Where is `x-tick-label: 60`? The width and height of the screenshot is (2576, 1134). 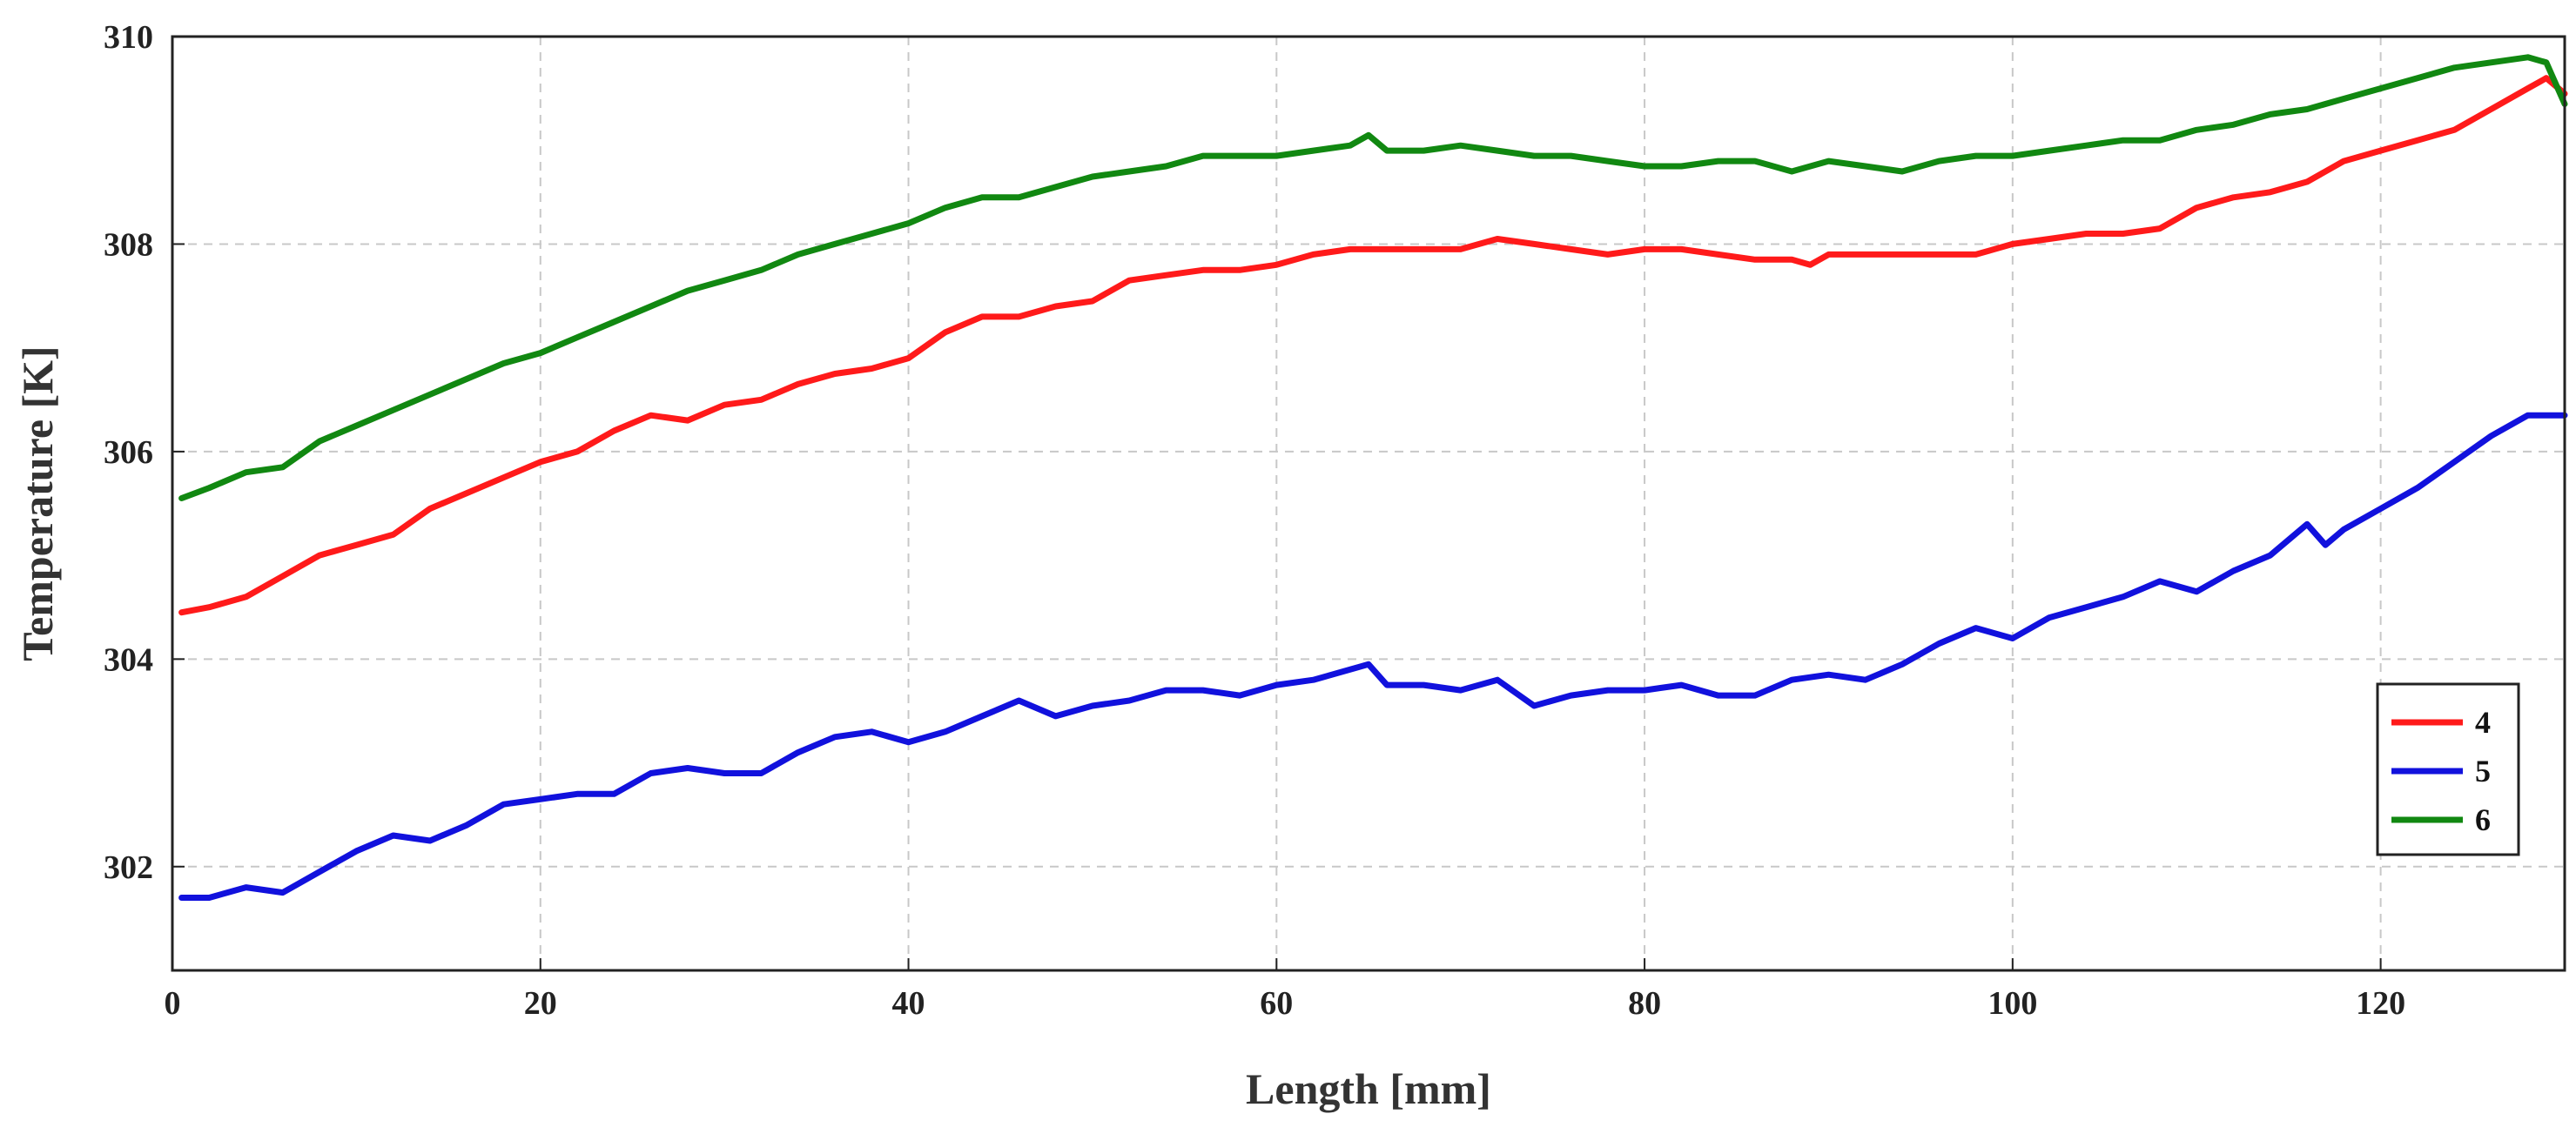 x-tick-label: 60 is located at coordinates (1276, 1003).